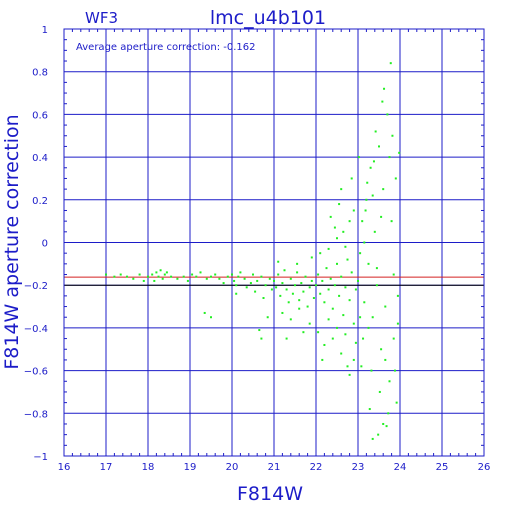 The height and width of the screenshot is (512, 512). I want to click on y-tick-label: −0.2, so click(36, 286).